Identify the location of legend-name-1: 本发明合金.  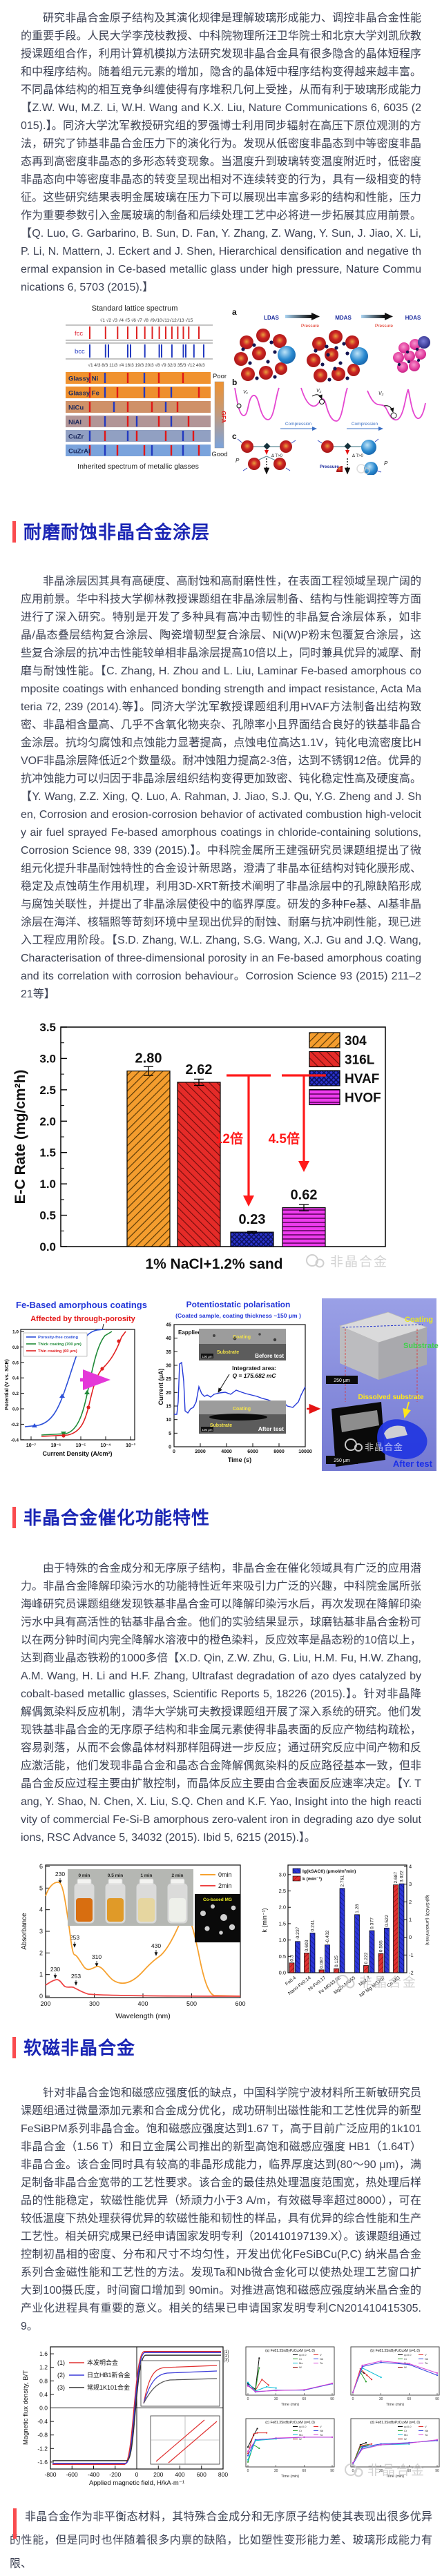
(102, 2362).